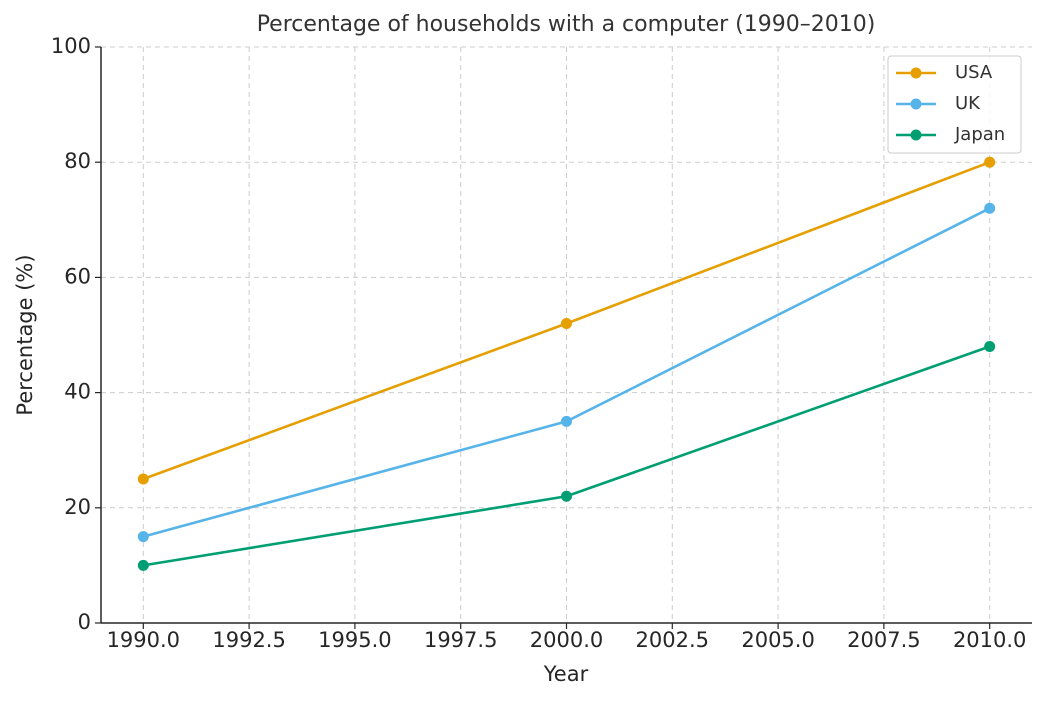 This screenshot has width=1048, height=702. I want to click on legend-label: UK, so click(968, 103).